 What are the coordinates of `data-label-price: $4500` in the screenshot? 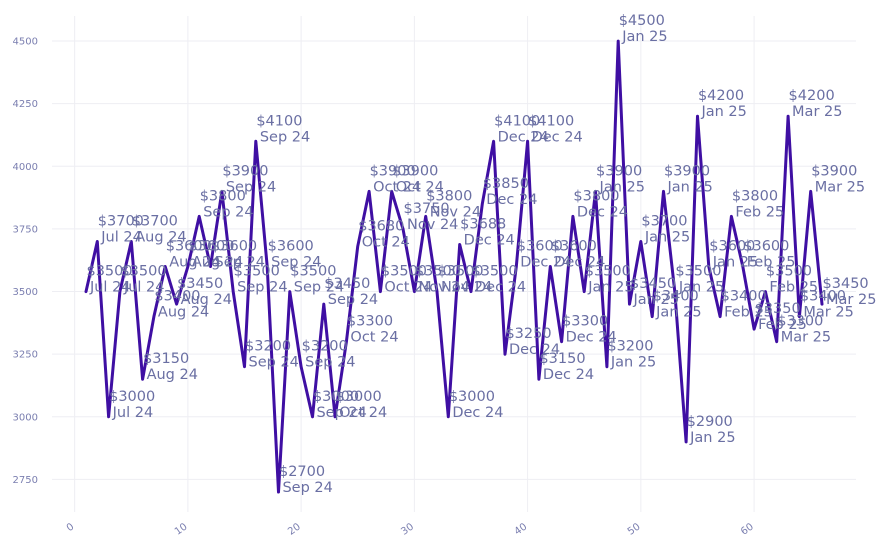 It's located at (642, 21).